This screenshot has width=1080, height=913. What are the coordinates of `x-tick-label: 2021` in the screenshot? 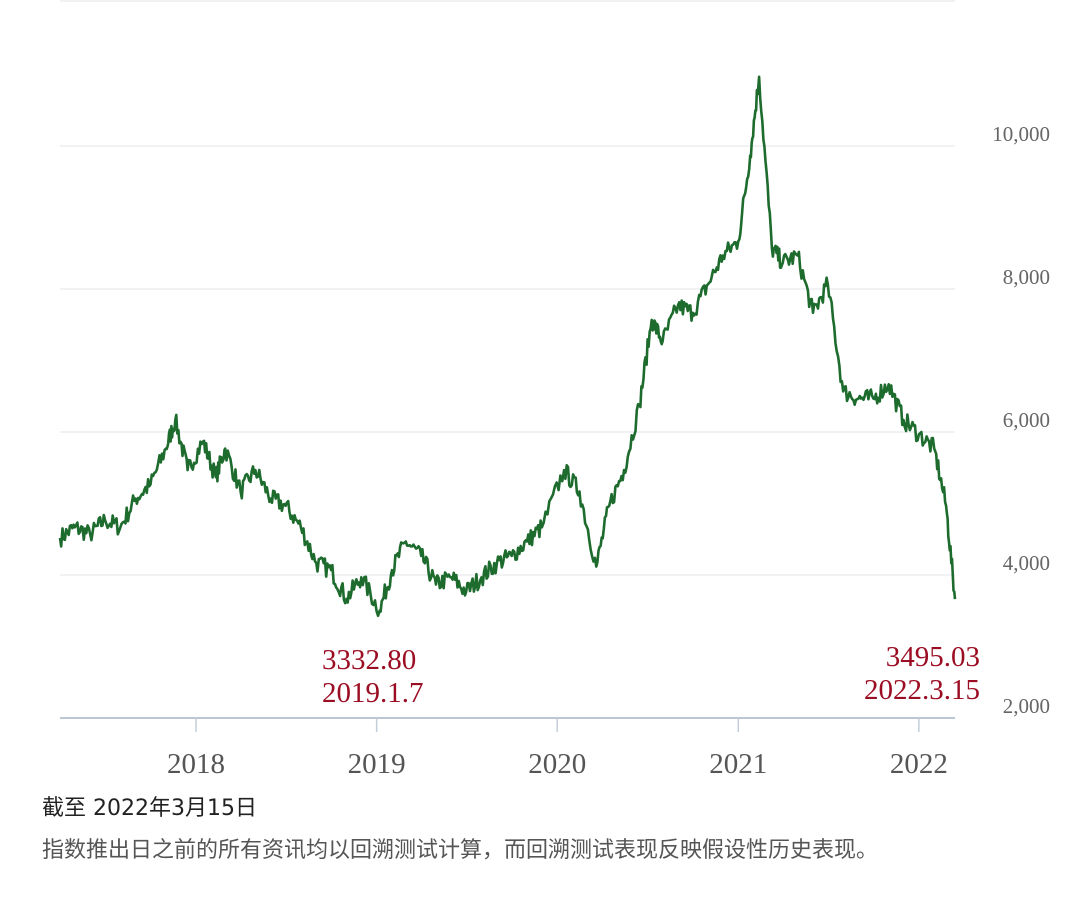 It's located at (738, 764).